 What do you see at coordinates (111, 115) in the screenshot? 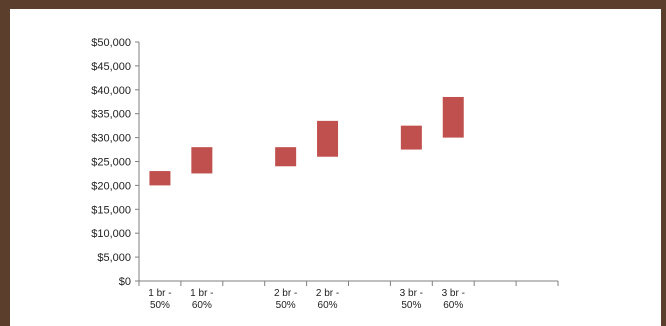
I see `y-tick-label: $35,000` at bounding box center [111, 115].